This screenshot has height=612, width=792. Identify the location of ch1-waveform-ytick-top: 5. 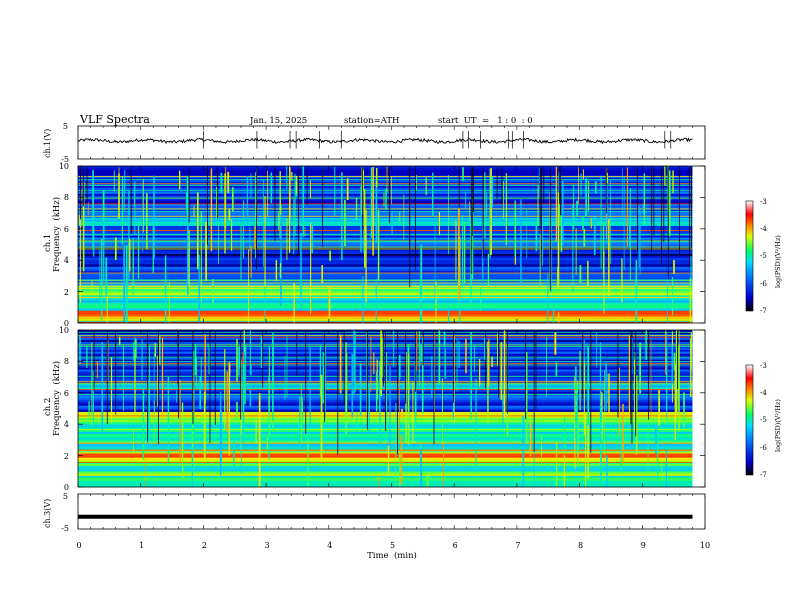
(65, 126).